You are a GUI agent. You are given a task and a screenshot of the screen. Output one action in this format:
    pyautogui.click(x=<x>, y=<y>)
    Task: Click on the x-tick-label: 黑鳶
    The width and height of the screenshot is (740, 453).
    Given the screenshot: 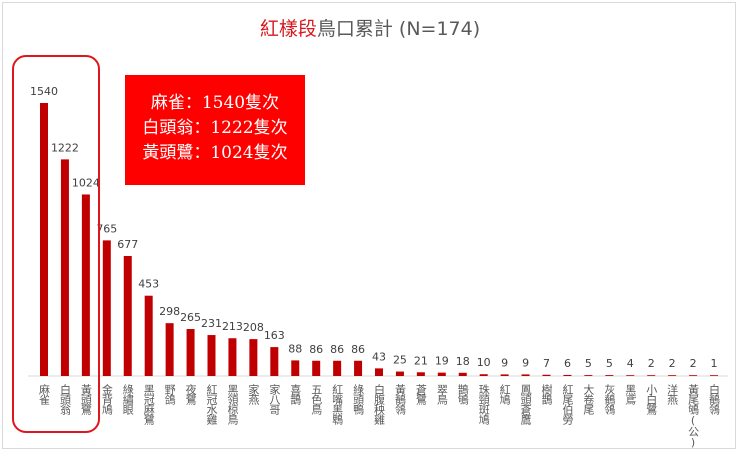 What is the action you would take?
    pyautogui.click(x=630, y=395)
    